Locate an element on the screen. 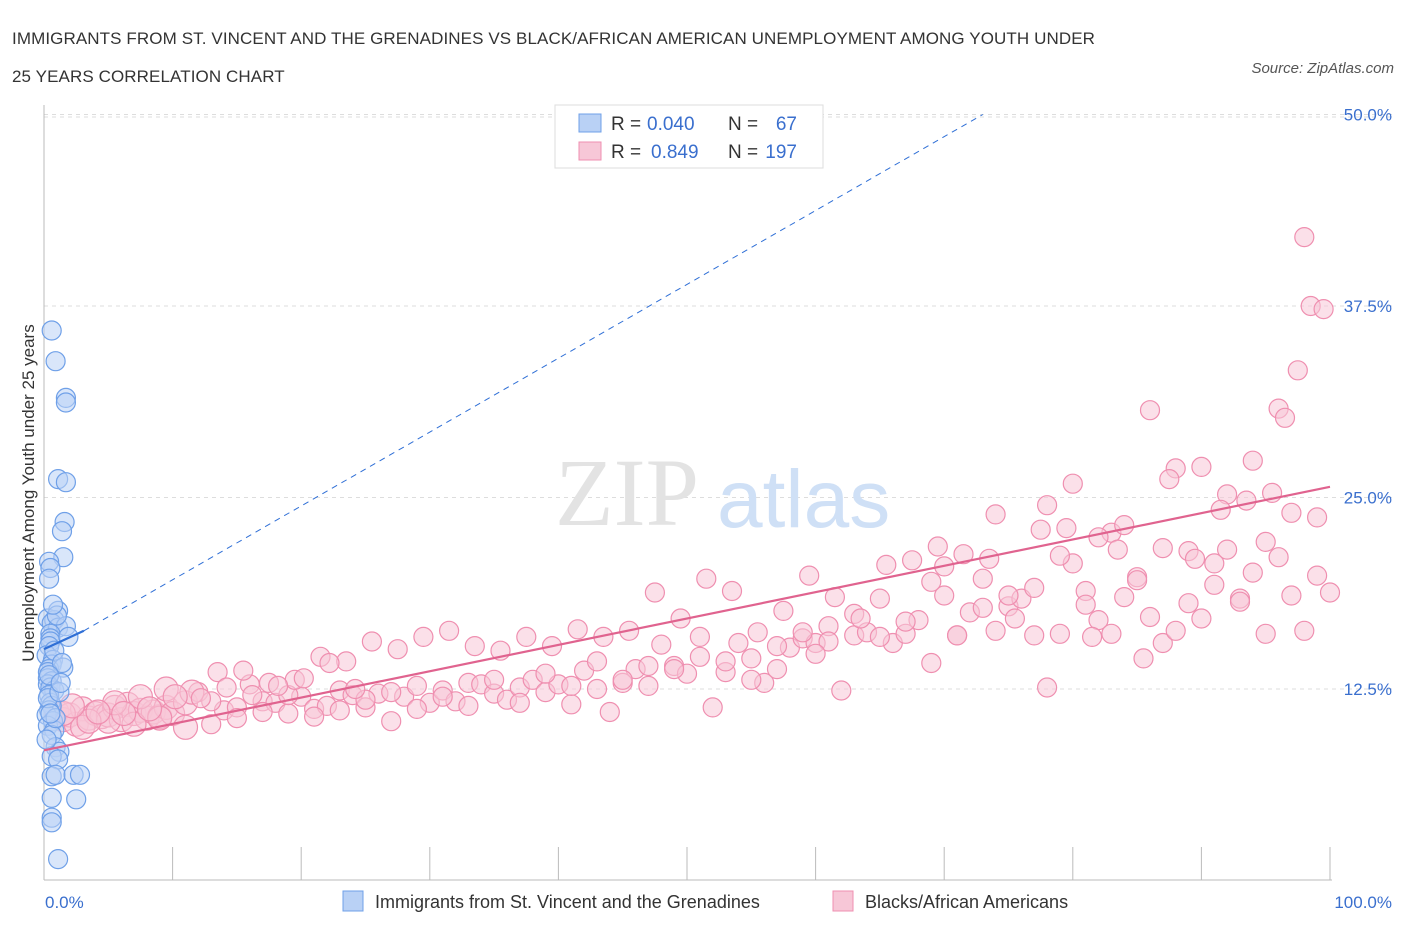 This screenshot has width=1406, height=930. legend-r-label-2: R = is located at coordinates (626, 152).